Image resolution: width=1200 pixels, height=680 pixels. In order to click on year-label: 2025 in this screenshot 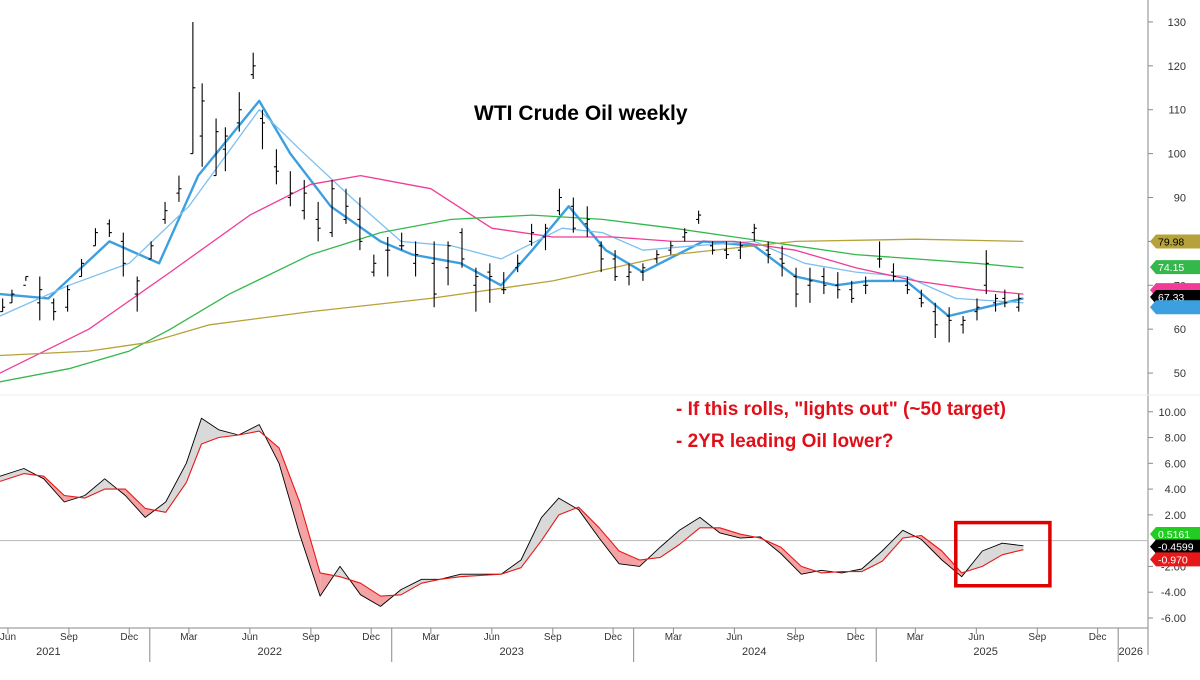, I will do `click(985, 652)`.